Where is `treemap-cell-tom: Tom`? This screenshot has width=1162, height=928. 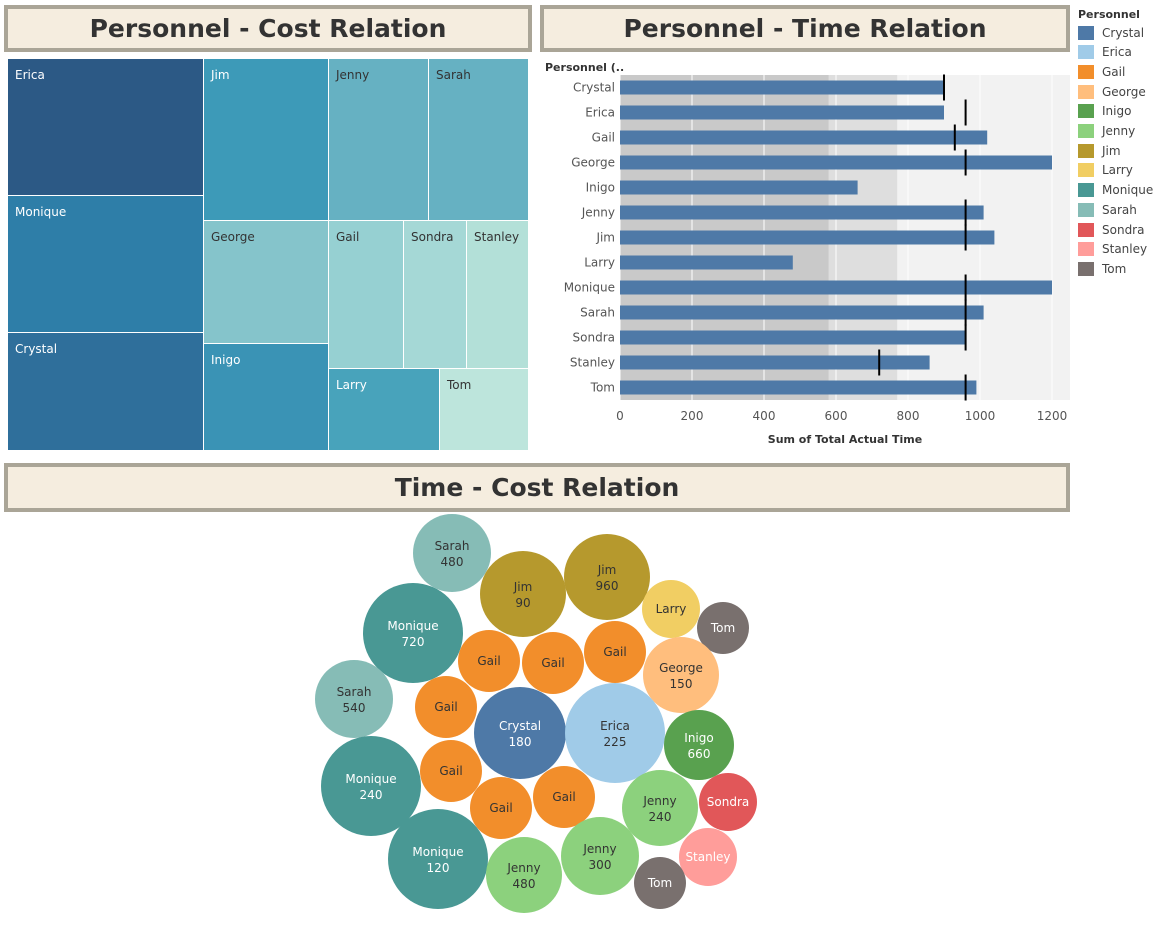 treemap-cell-tom: Tom is located at coordinates (484, 410).